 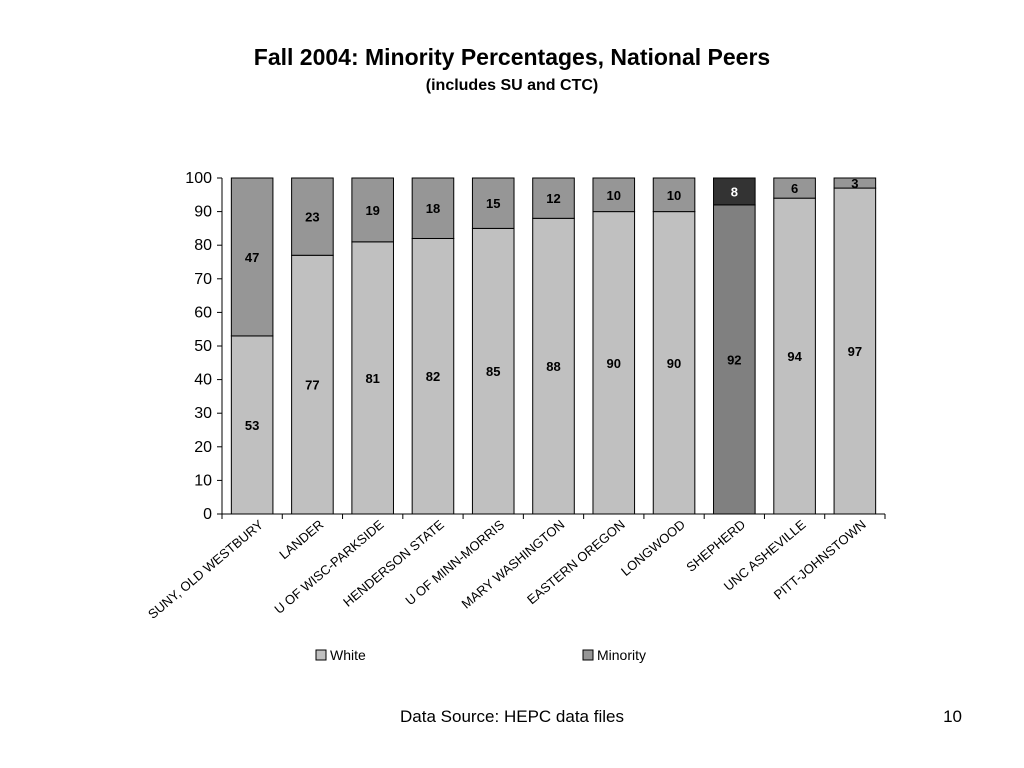 What do you see at coordinates (203, 346) in the screenshot?
I see `y-tick-label: 50` at bounding box center [203, 346].